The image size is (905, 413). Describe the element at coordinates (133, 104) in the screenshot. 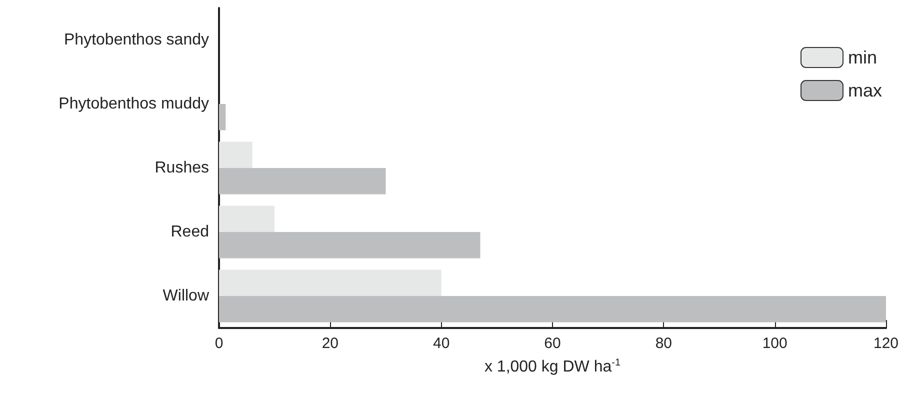

I see `y-tick-label: Phytobenthos muddy` at that location.